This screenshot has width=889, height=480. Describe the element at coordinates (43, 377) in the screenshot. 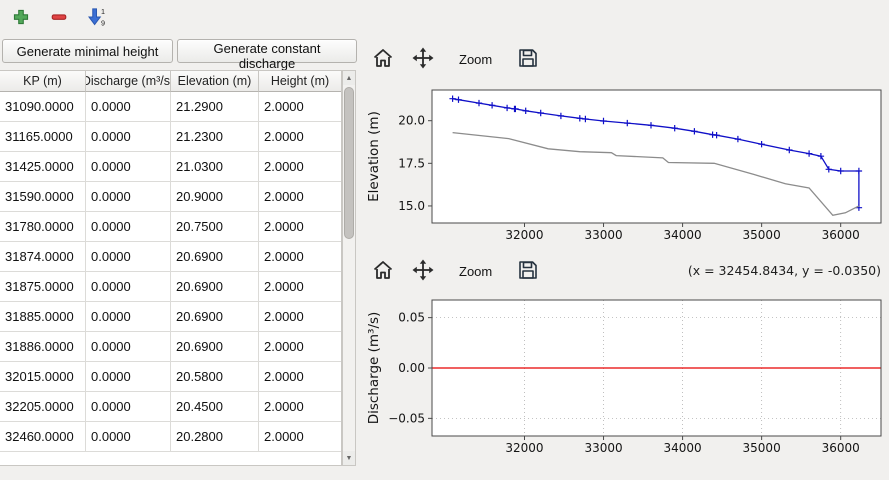

I see `table-cell: 32015.0000` at that location.